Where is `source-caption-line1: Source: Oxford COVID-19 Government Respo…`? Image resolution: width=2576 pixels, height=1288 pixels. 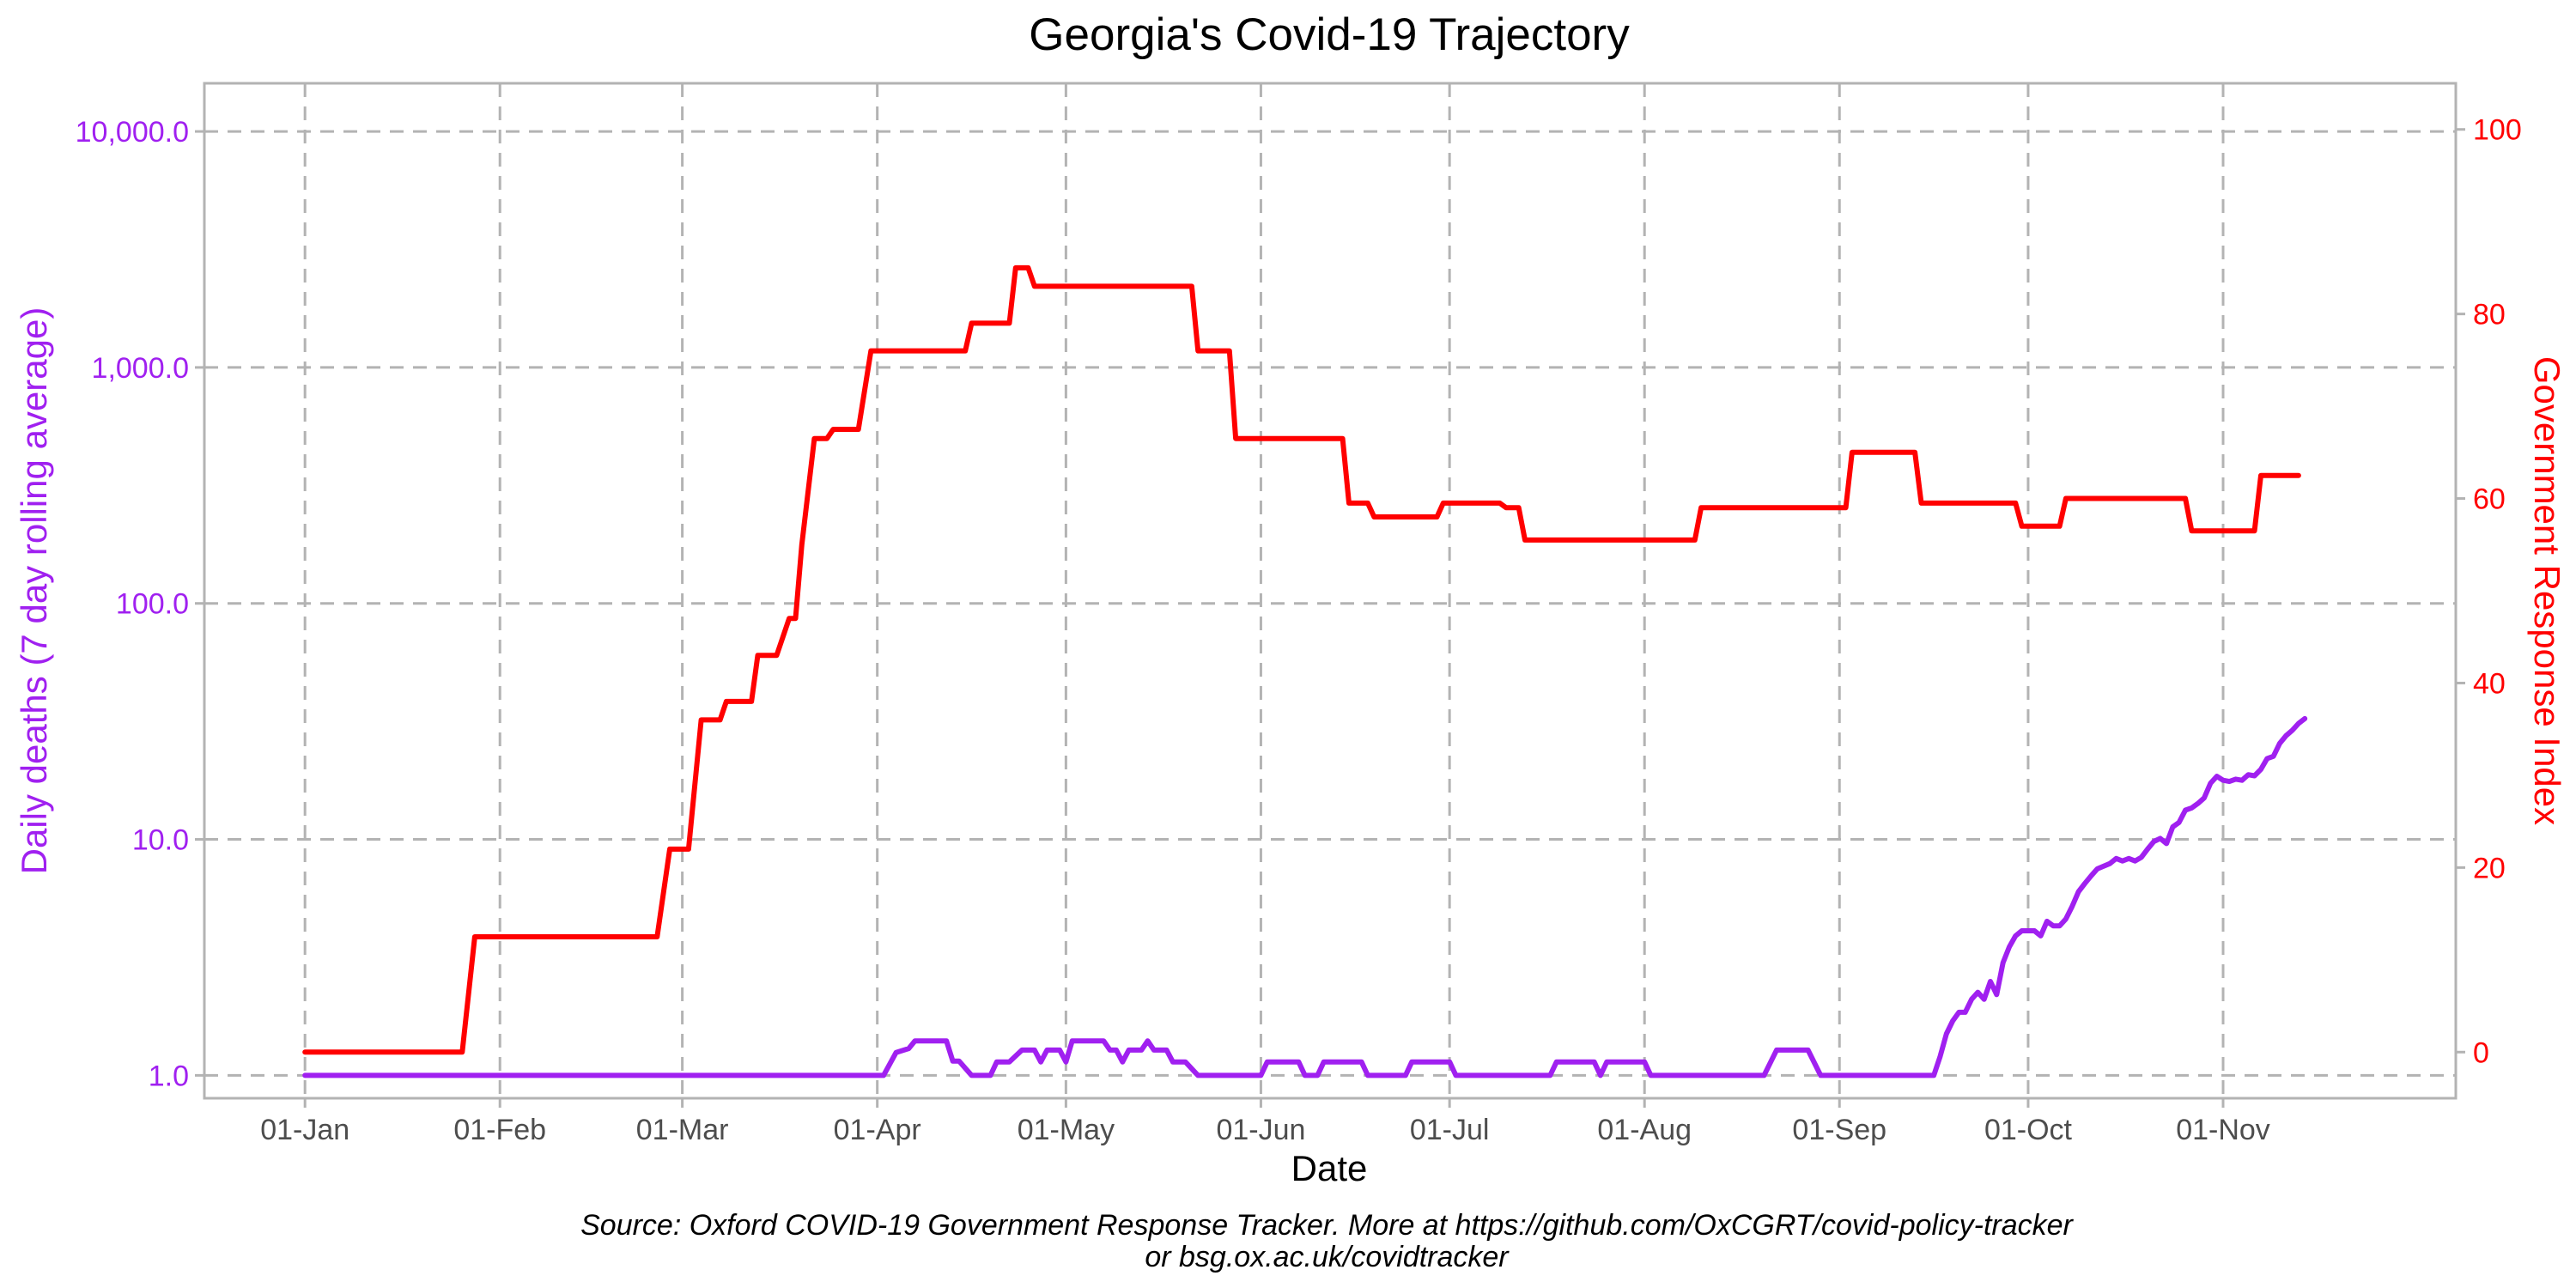 source-caption-line1: Source: Oxford COVID-19 Government Respo… is located at coordinates (1327, 1225).